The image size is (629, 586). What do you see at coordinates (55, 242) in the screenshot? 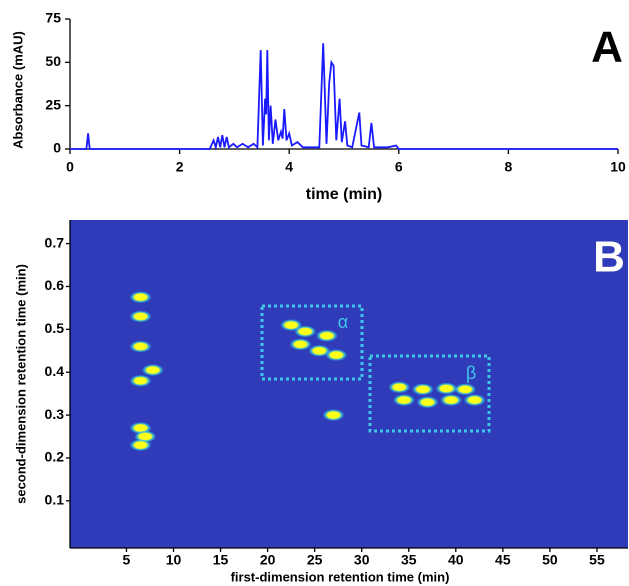
I see `y-tick-label: 0.7` at bounding box center [55, 242].